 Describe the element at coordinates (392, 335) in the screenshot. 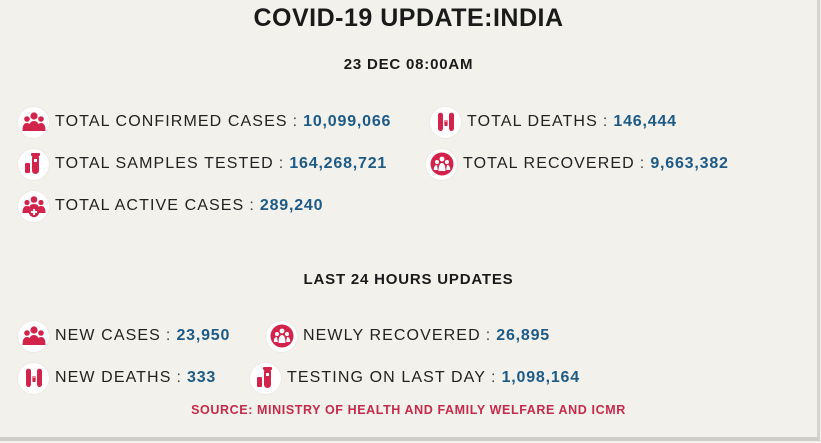

I see `stat-label: NEWLY RECOVERED` at that location.